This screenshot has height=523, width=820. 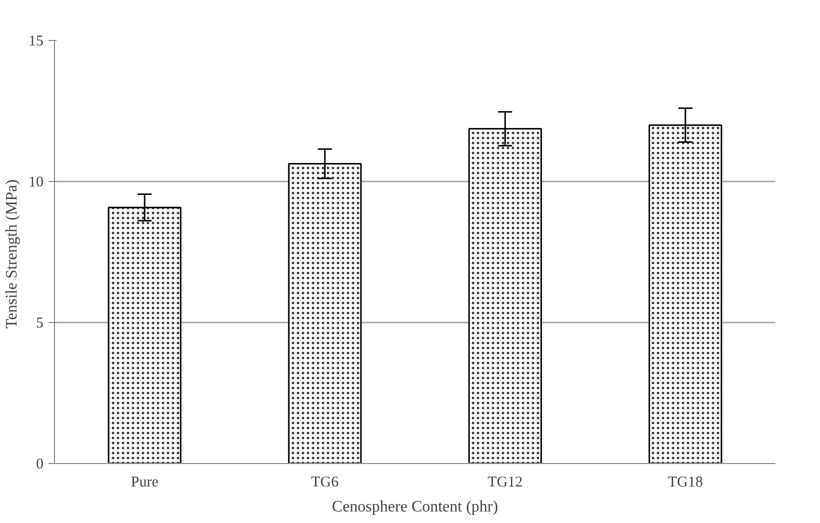 I want to click on x-tick-label: Pure, so click(x=144, y=482).